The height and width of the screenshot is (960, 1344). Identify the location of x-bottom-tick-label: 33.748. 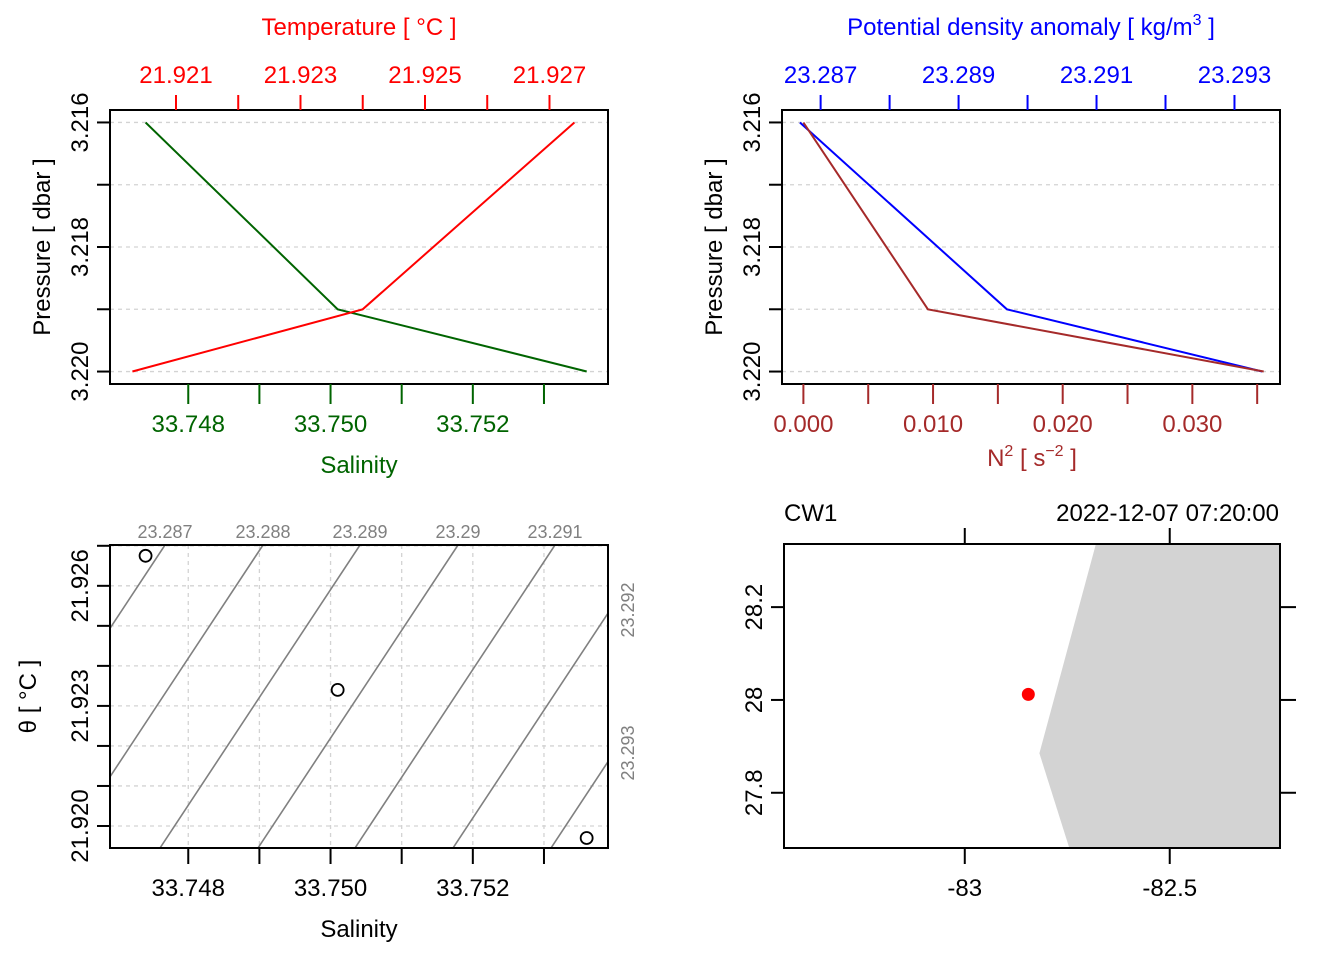
(188, 424).